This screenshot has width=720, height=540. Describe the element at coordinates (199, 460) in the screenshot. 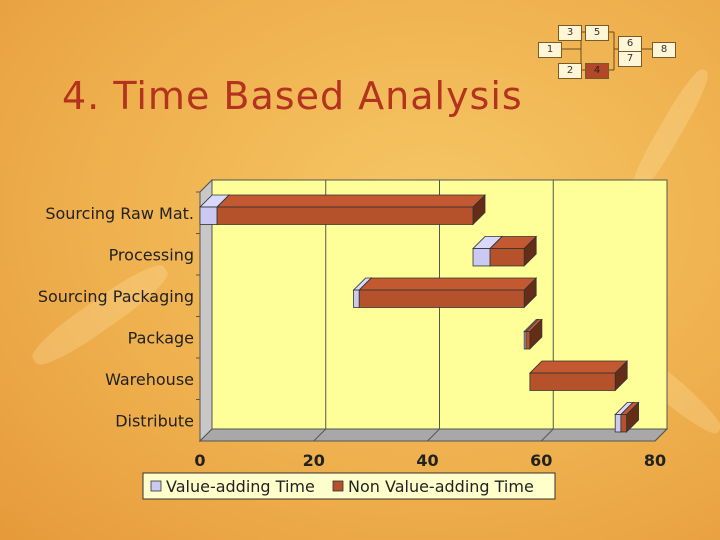

I see `x-tick-label: 0` at that location.